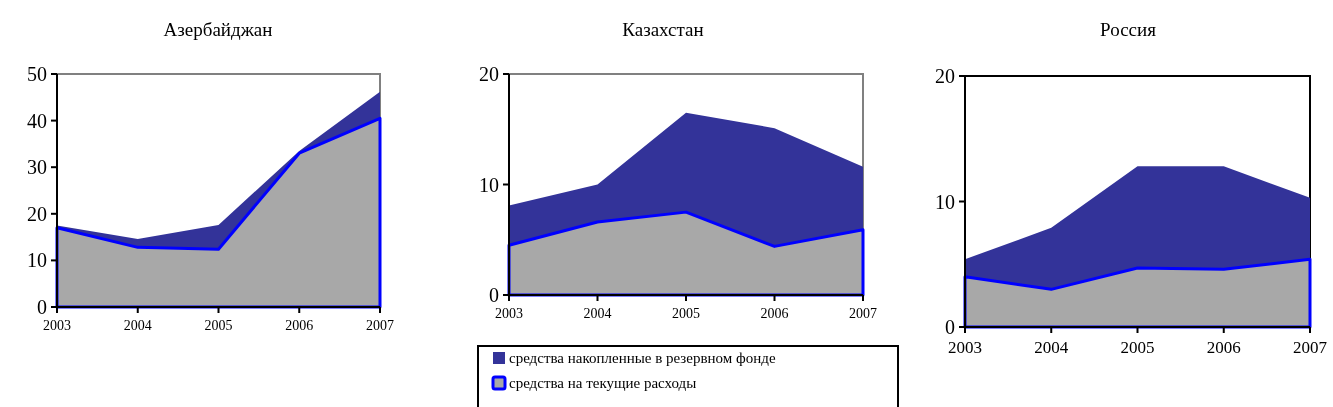 The width and height of the screenshot is (1333, 407). I want to click on y-tick-label: 50, so click(37, 74).